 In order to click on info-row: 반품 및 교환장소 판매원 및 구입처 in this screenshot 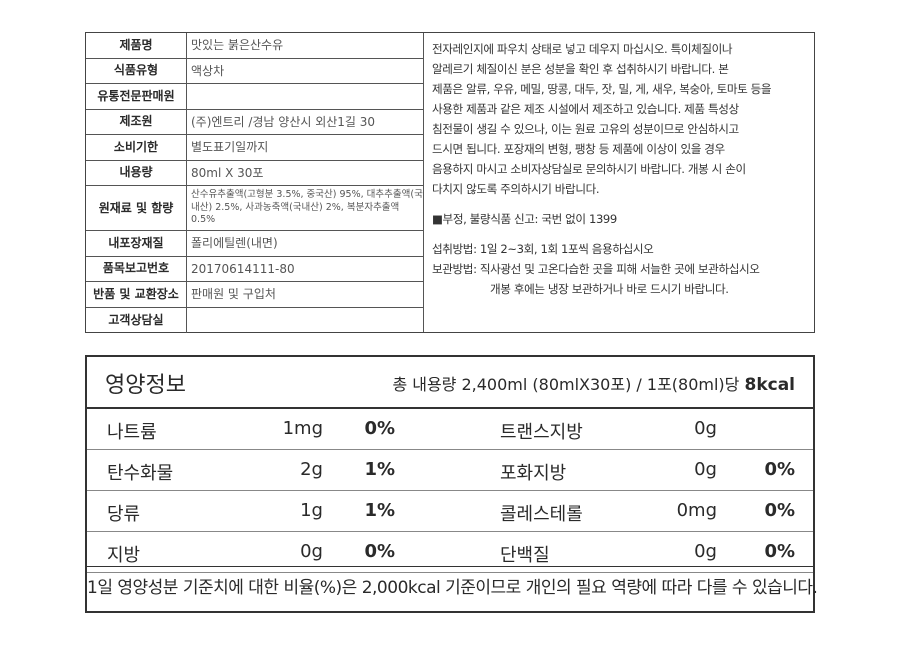, I will do `click(254, 295)`.